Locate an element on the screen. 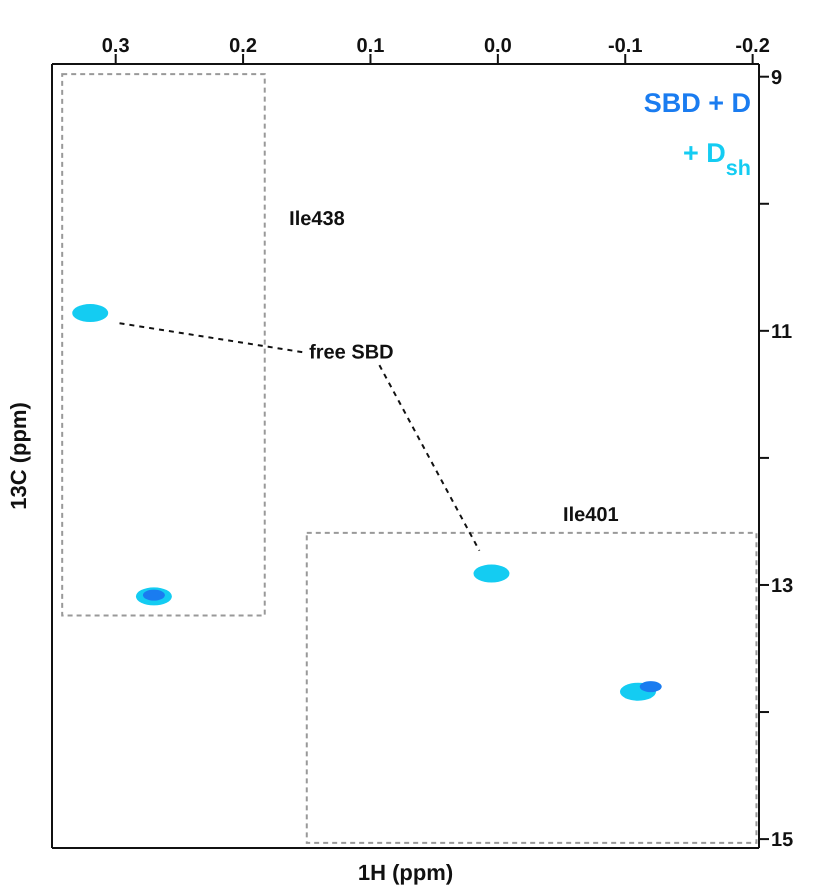 Image resolution: width=827 pixels, height=894 pixels. x-tick-label: 0.2 is located at coordinates (243, 46).